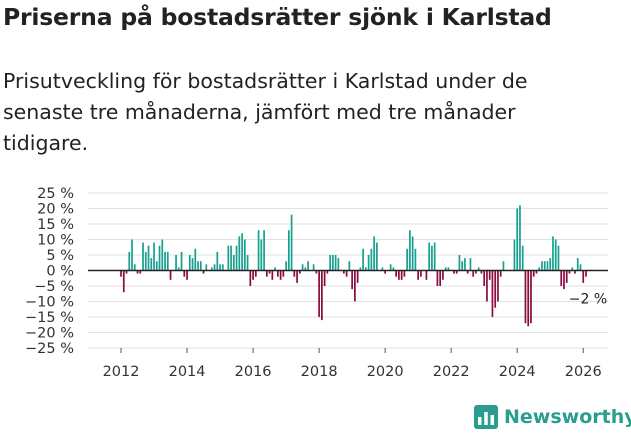 The image size is (631, 439). I want to click on last-value-label: −2 %, so click(588, 300).